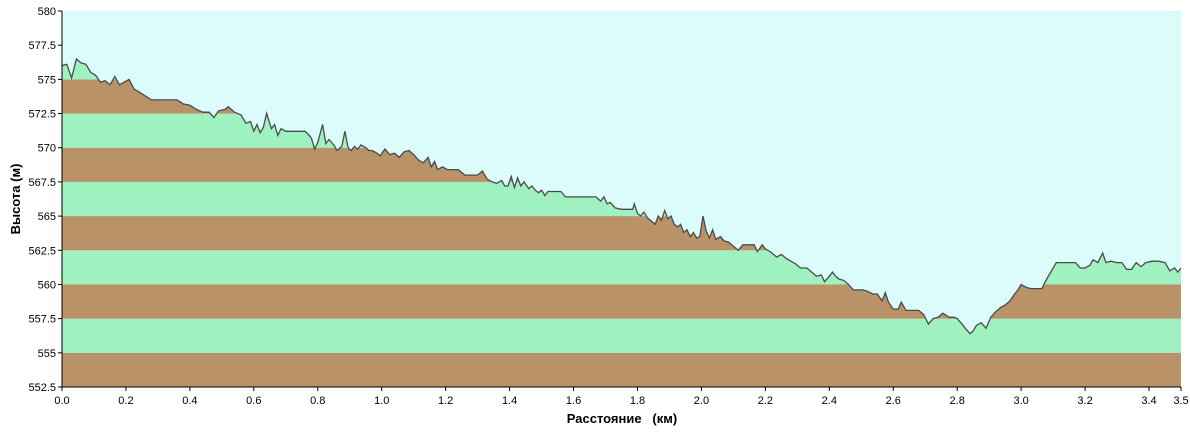 This screenshot has height=433, width=1190. I want to click on x-tick-label: 3.0, so click(1020, 401).